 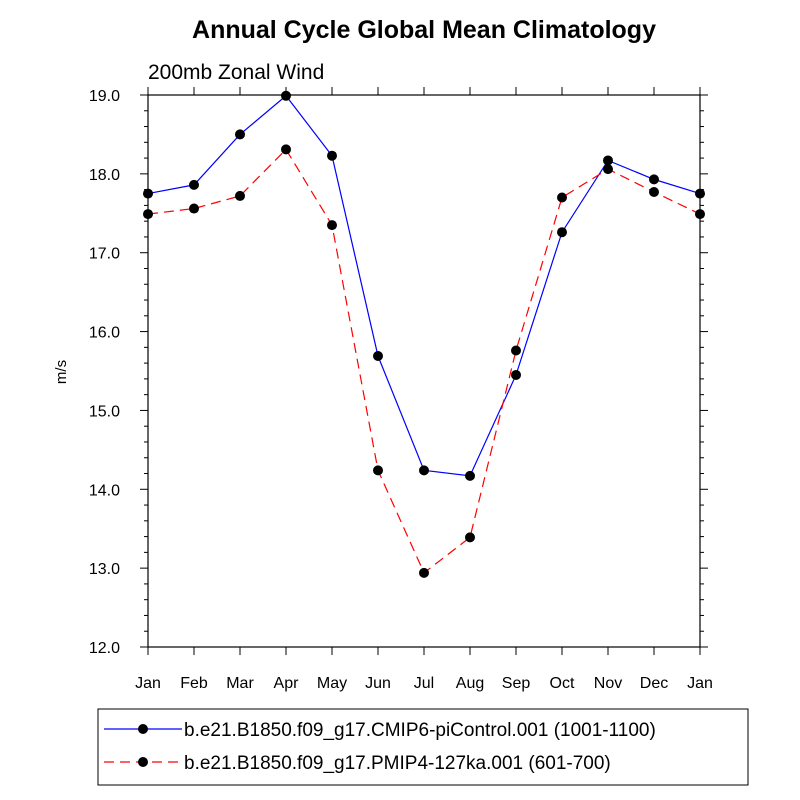 I want to click on x-tick-label: Feb, so click(x=194, y=683).